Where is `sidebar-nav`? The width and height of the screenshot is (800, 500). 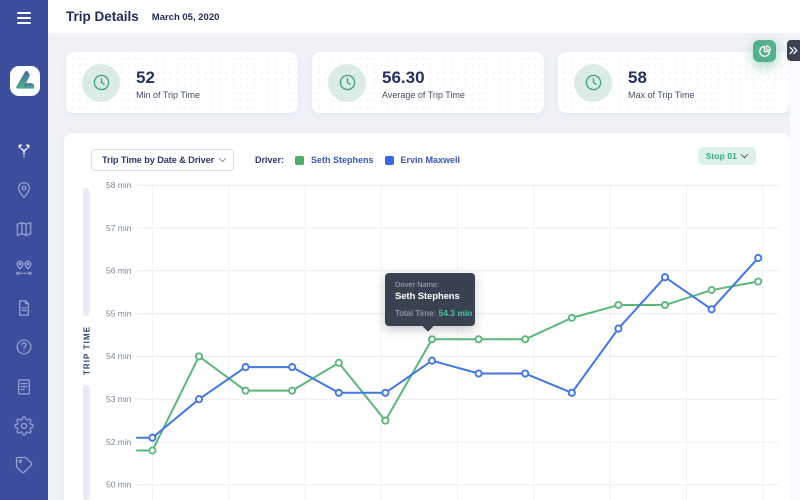 sidebar-nav is located at coordinates (24, 308).